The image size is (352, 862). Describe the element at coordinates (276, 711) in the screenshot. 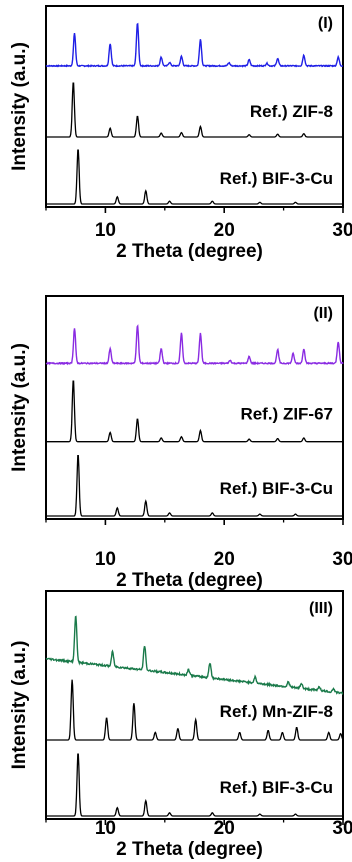

I see `series-label: Ref.) Mn-ZIF-8` at that location.